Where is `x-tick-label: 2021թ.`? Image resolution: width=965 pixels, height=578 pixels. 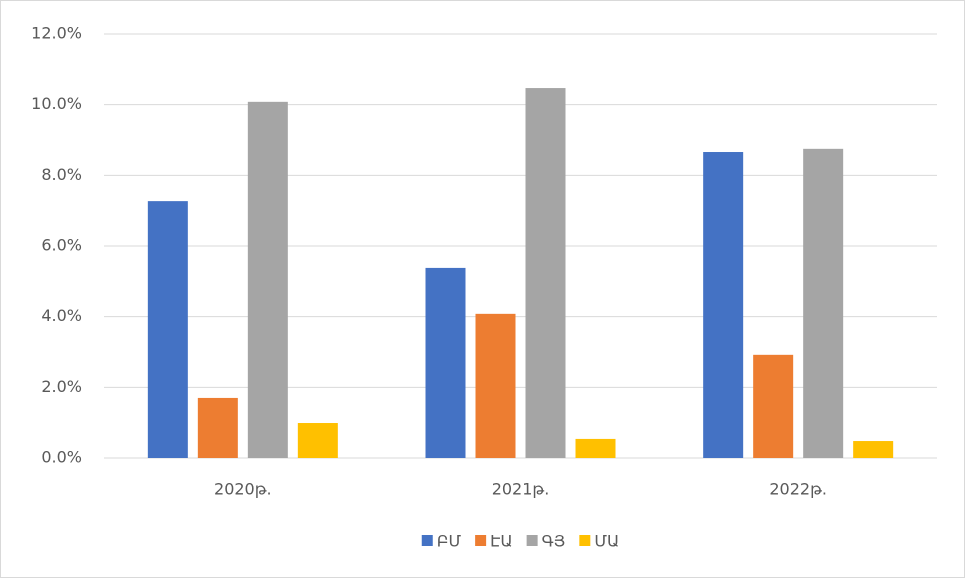
x-tick-label: 2021թ. is located at coordinates (521, 489).